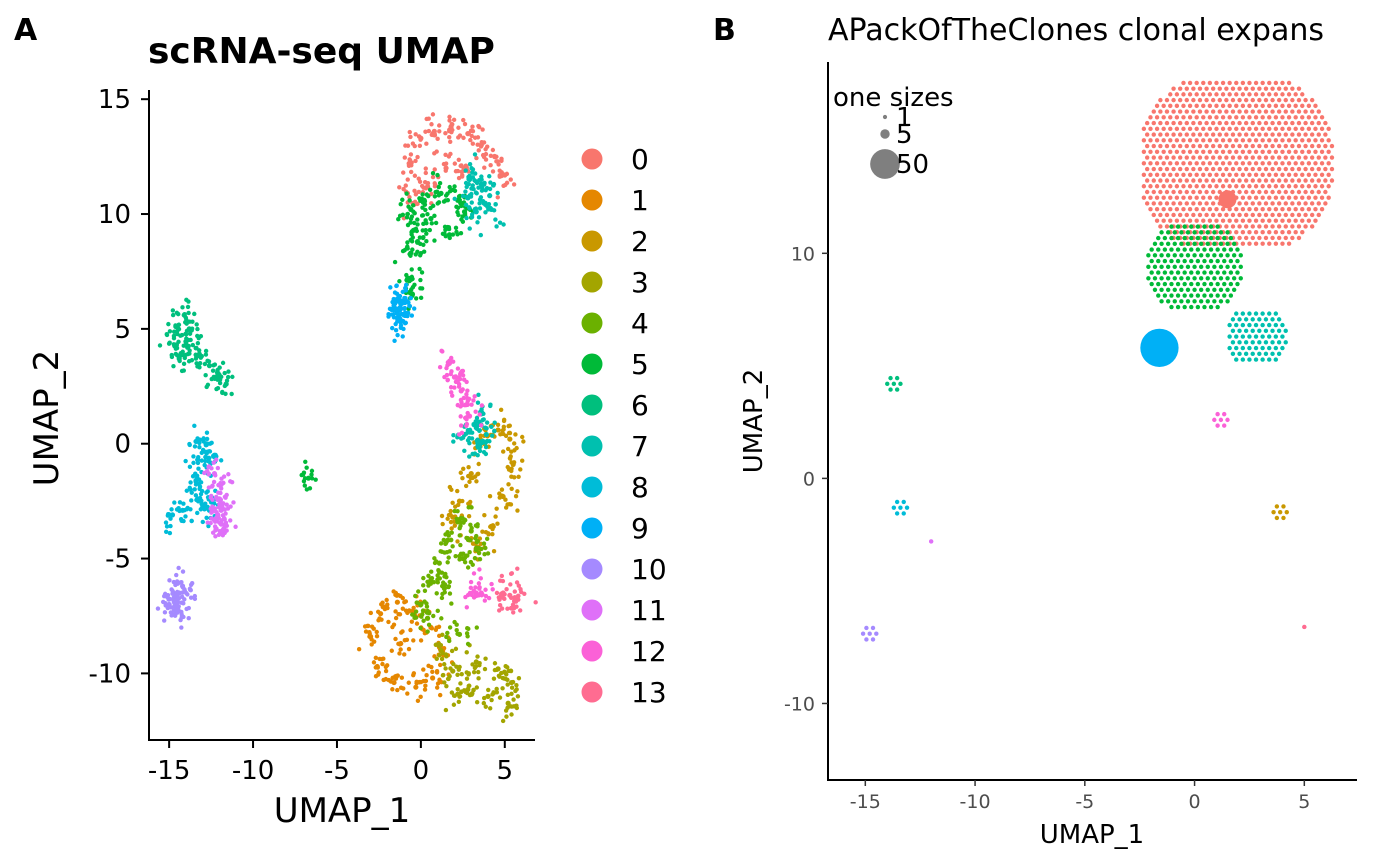 This screenshot has width=1400, height=865. What do you see at coordinates (615, 282) in the screenshot?
I see `legend-item-3: 3` at bounding box center [615, 282].